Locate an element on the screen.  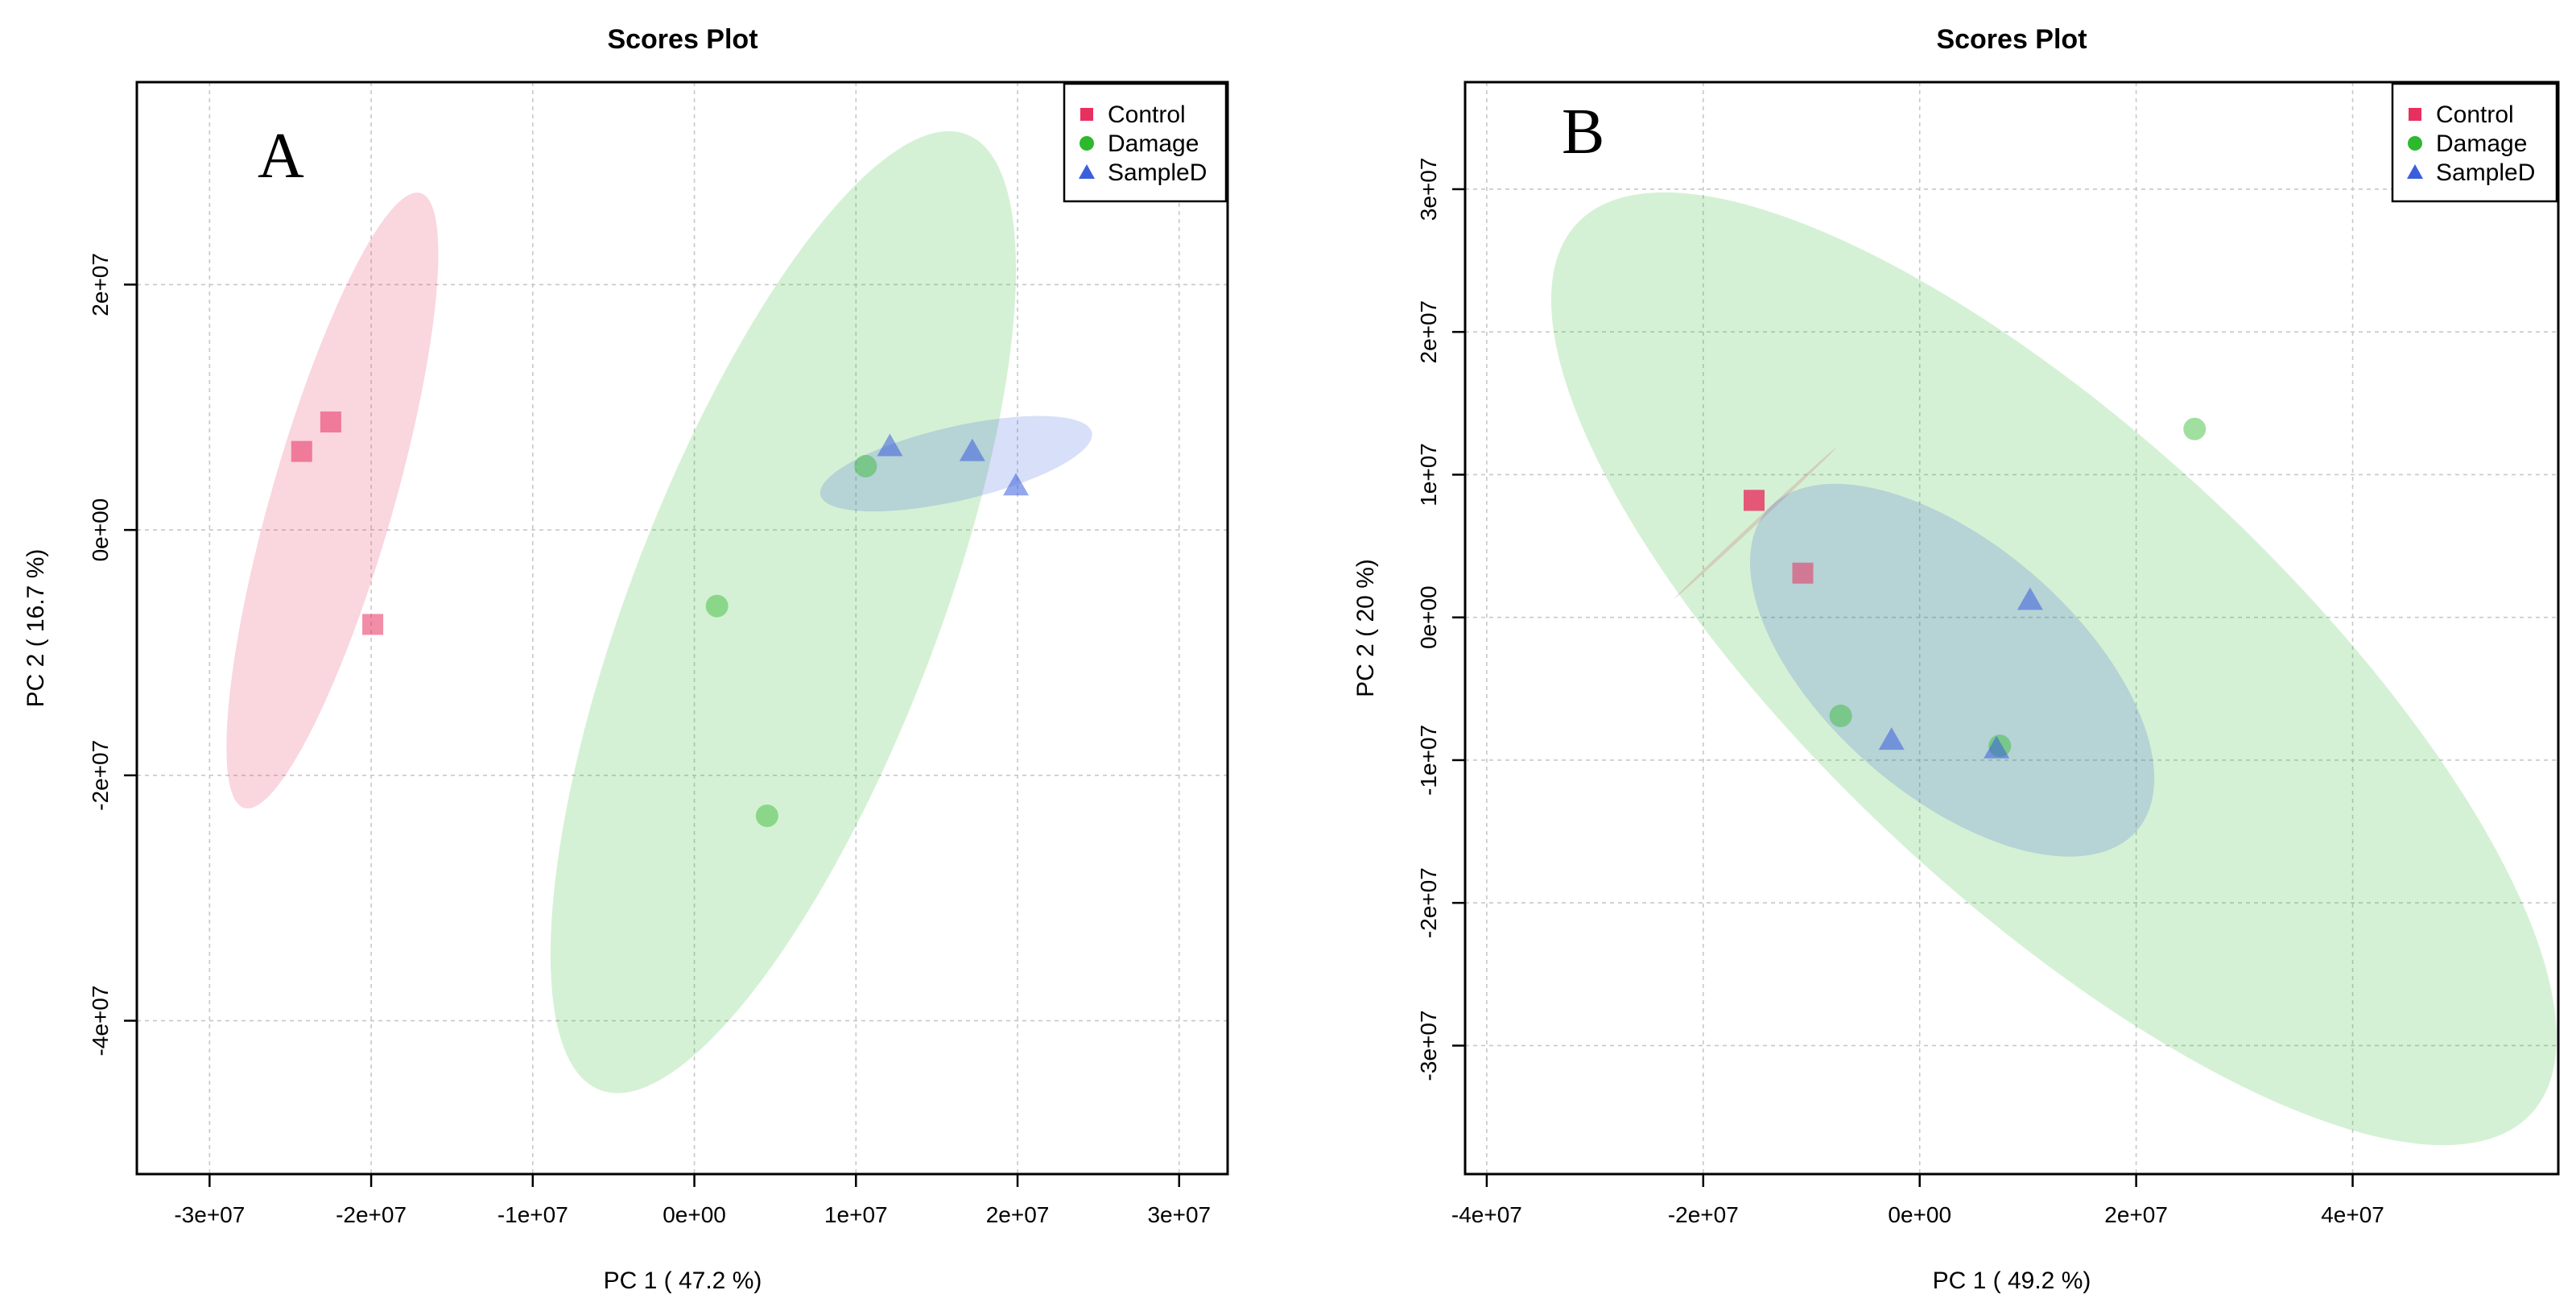
y-axis-label: PC 2 ( 20 %) is located at coordinates (1365, 628).